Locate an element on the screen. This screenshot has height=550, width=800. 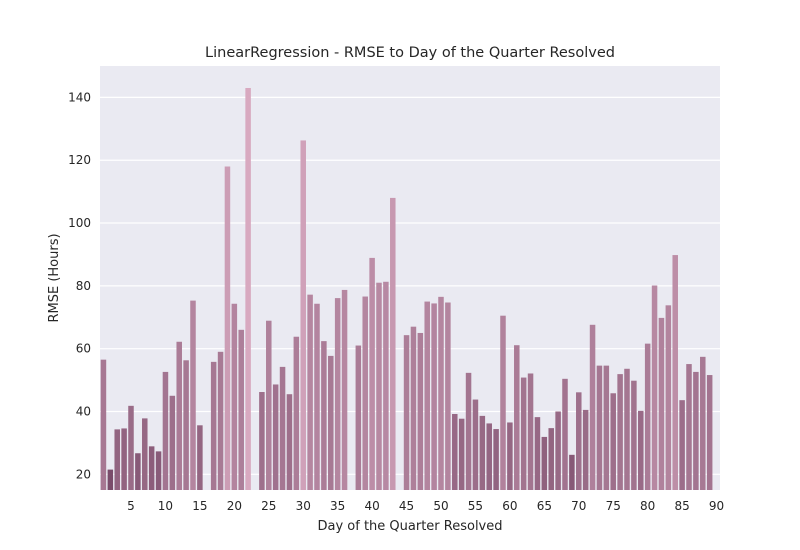
x-tick-label: 55 is located at coordinates (475, 506).